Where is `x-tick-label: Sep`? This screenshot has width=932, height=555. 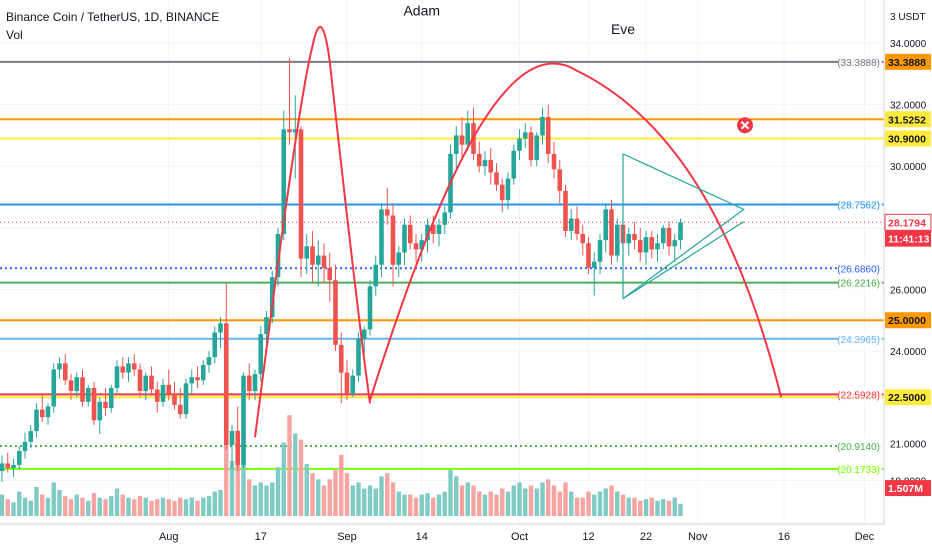
x-tick-label: Sep is located at coordinates (347, 537).